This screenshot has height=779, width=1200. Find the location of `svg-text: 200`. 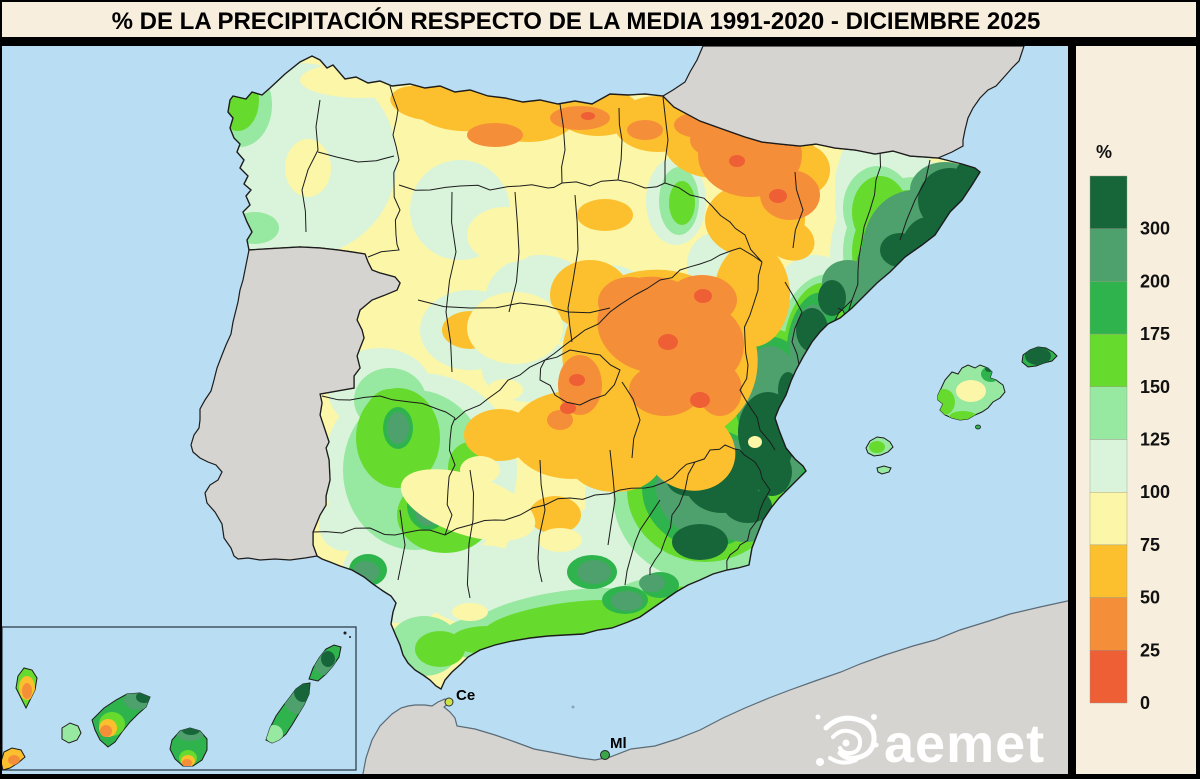

svg-text: 200 is located at coordinates (1155, 281).